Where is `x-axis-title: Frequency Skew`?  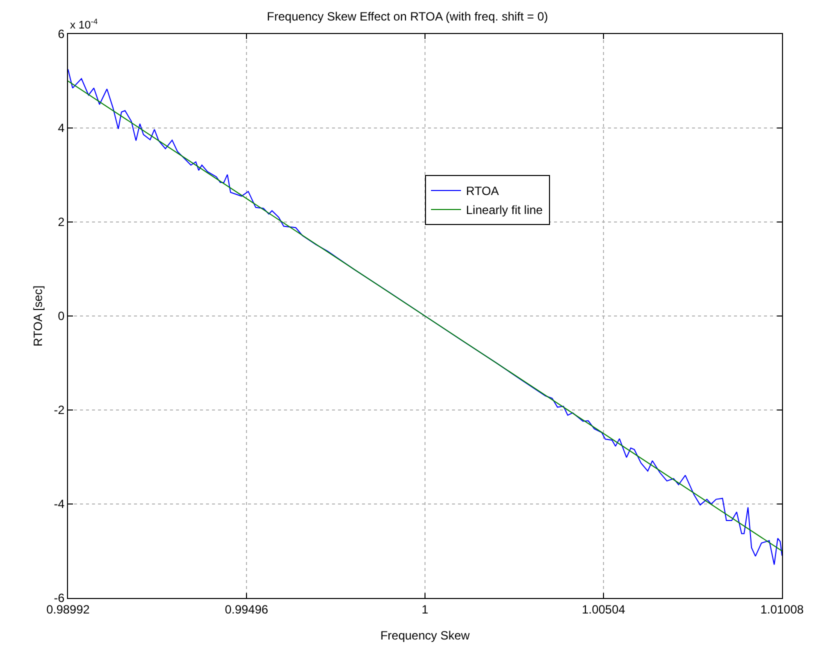
x-axis-title: Frequency Skew is located at coordinates (425, 635).